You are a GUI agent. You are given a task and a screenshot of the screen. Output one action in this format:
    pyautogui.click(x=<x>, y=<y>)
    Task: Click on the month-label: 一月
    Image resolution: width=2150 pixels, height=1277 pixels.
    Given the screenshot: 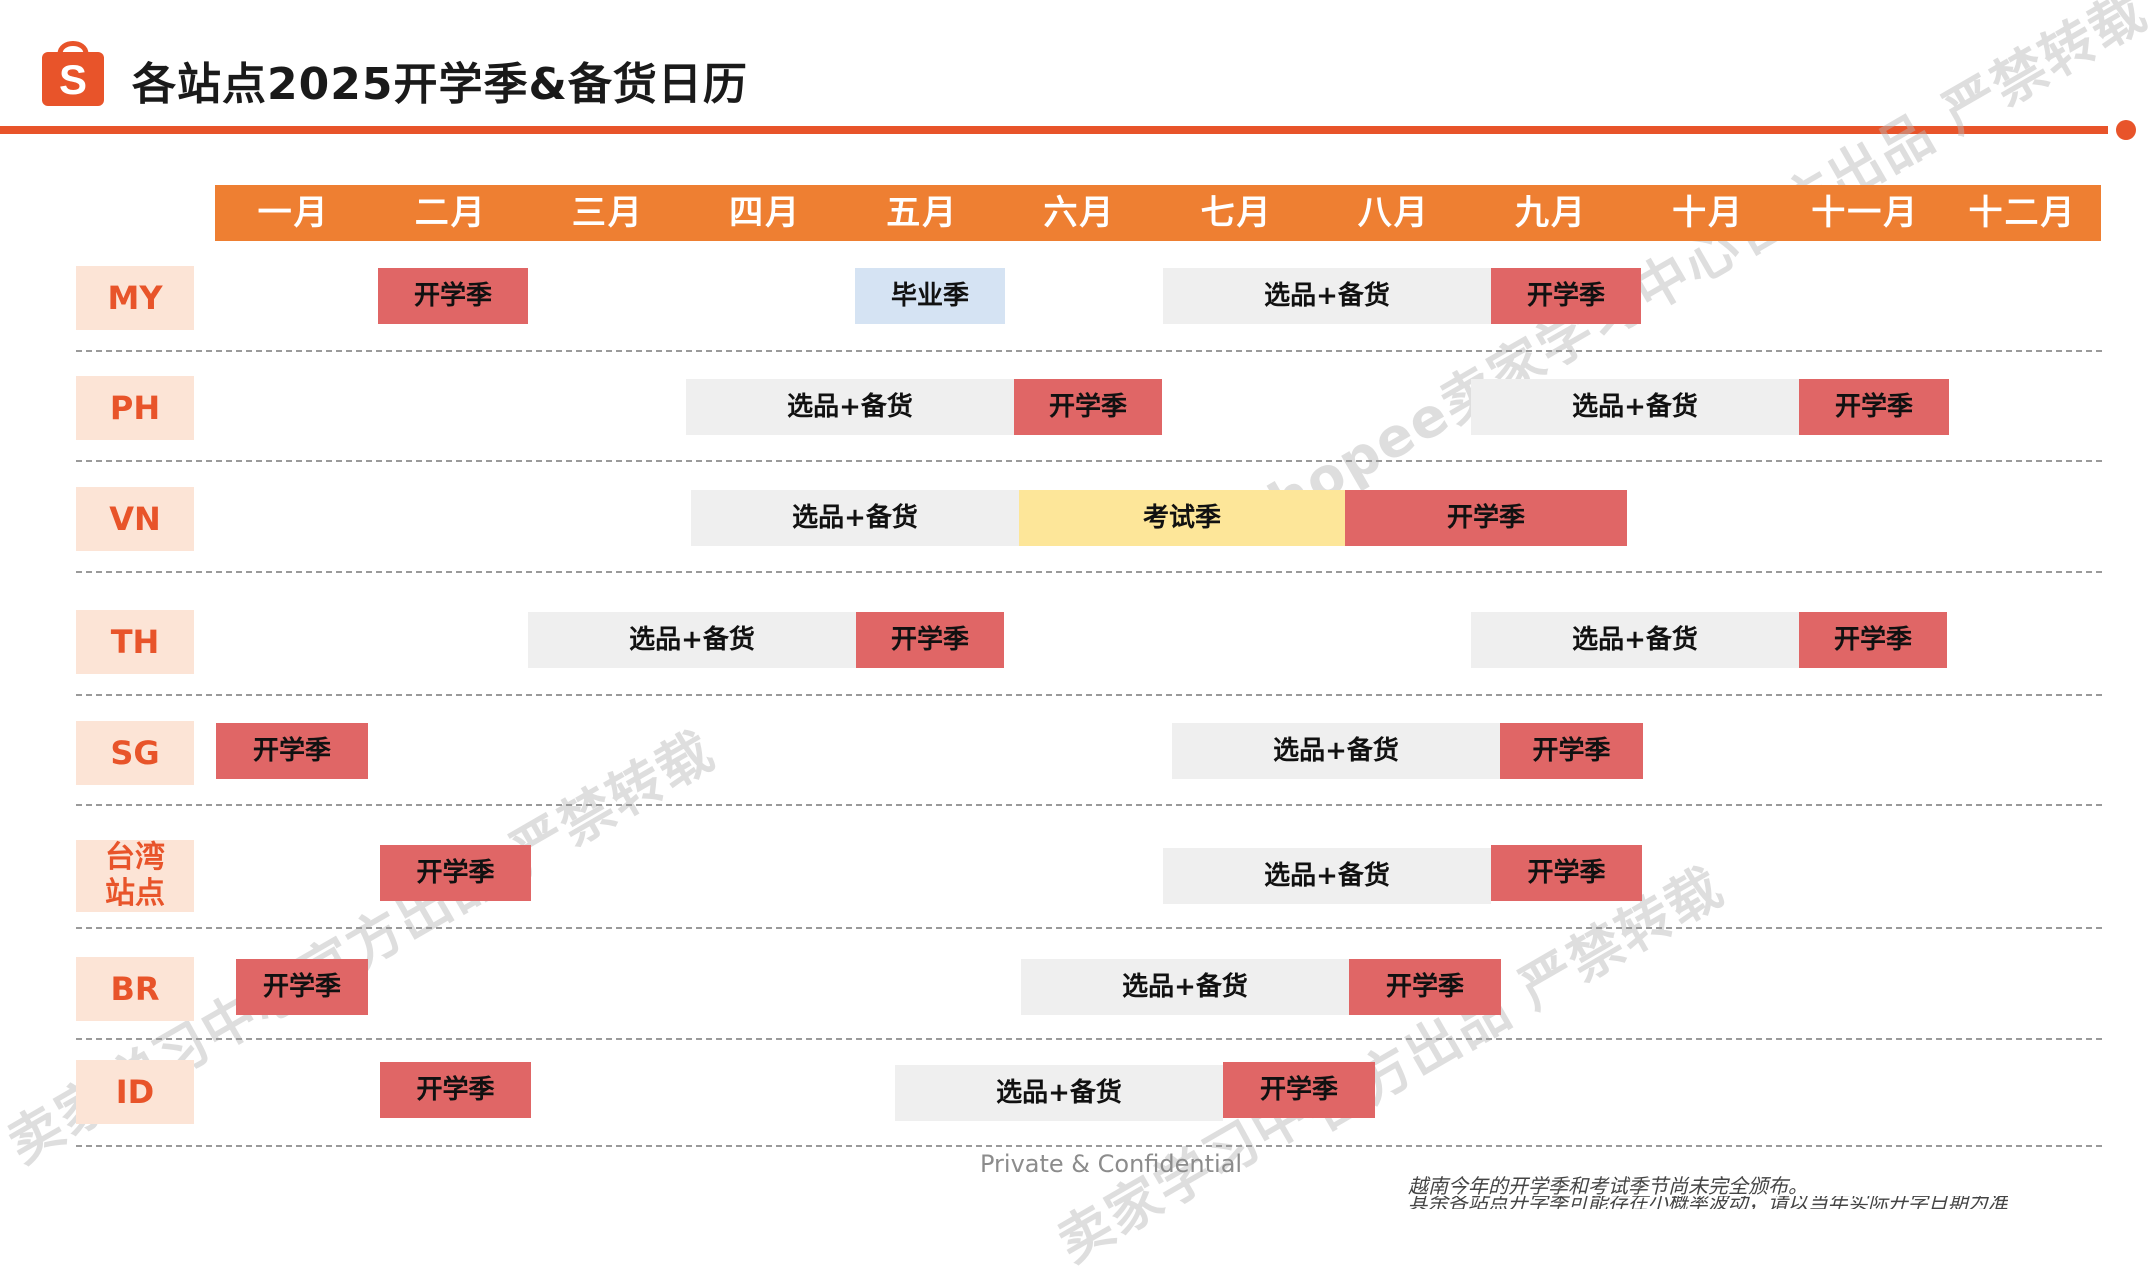 What is the action you would take?
    pyautogui.click(x=293, y=213)
    